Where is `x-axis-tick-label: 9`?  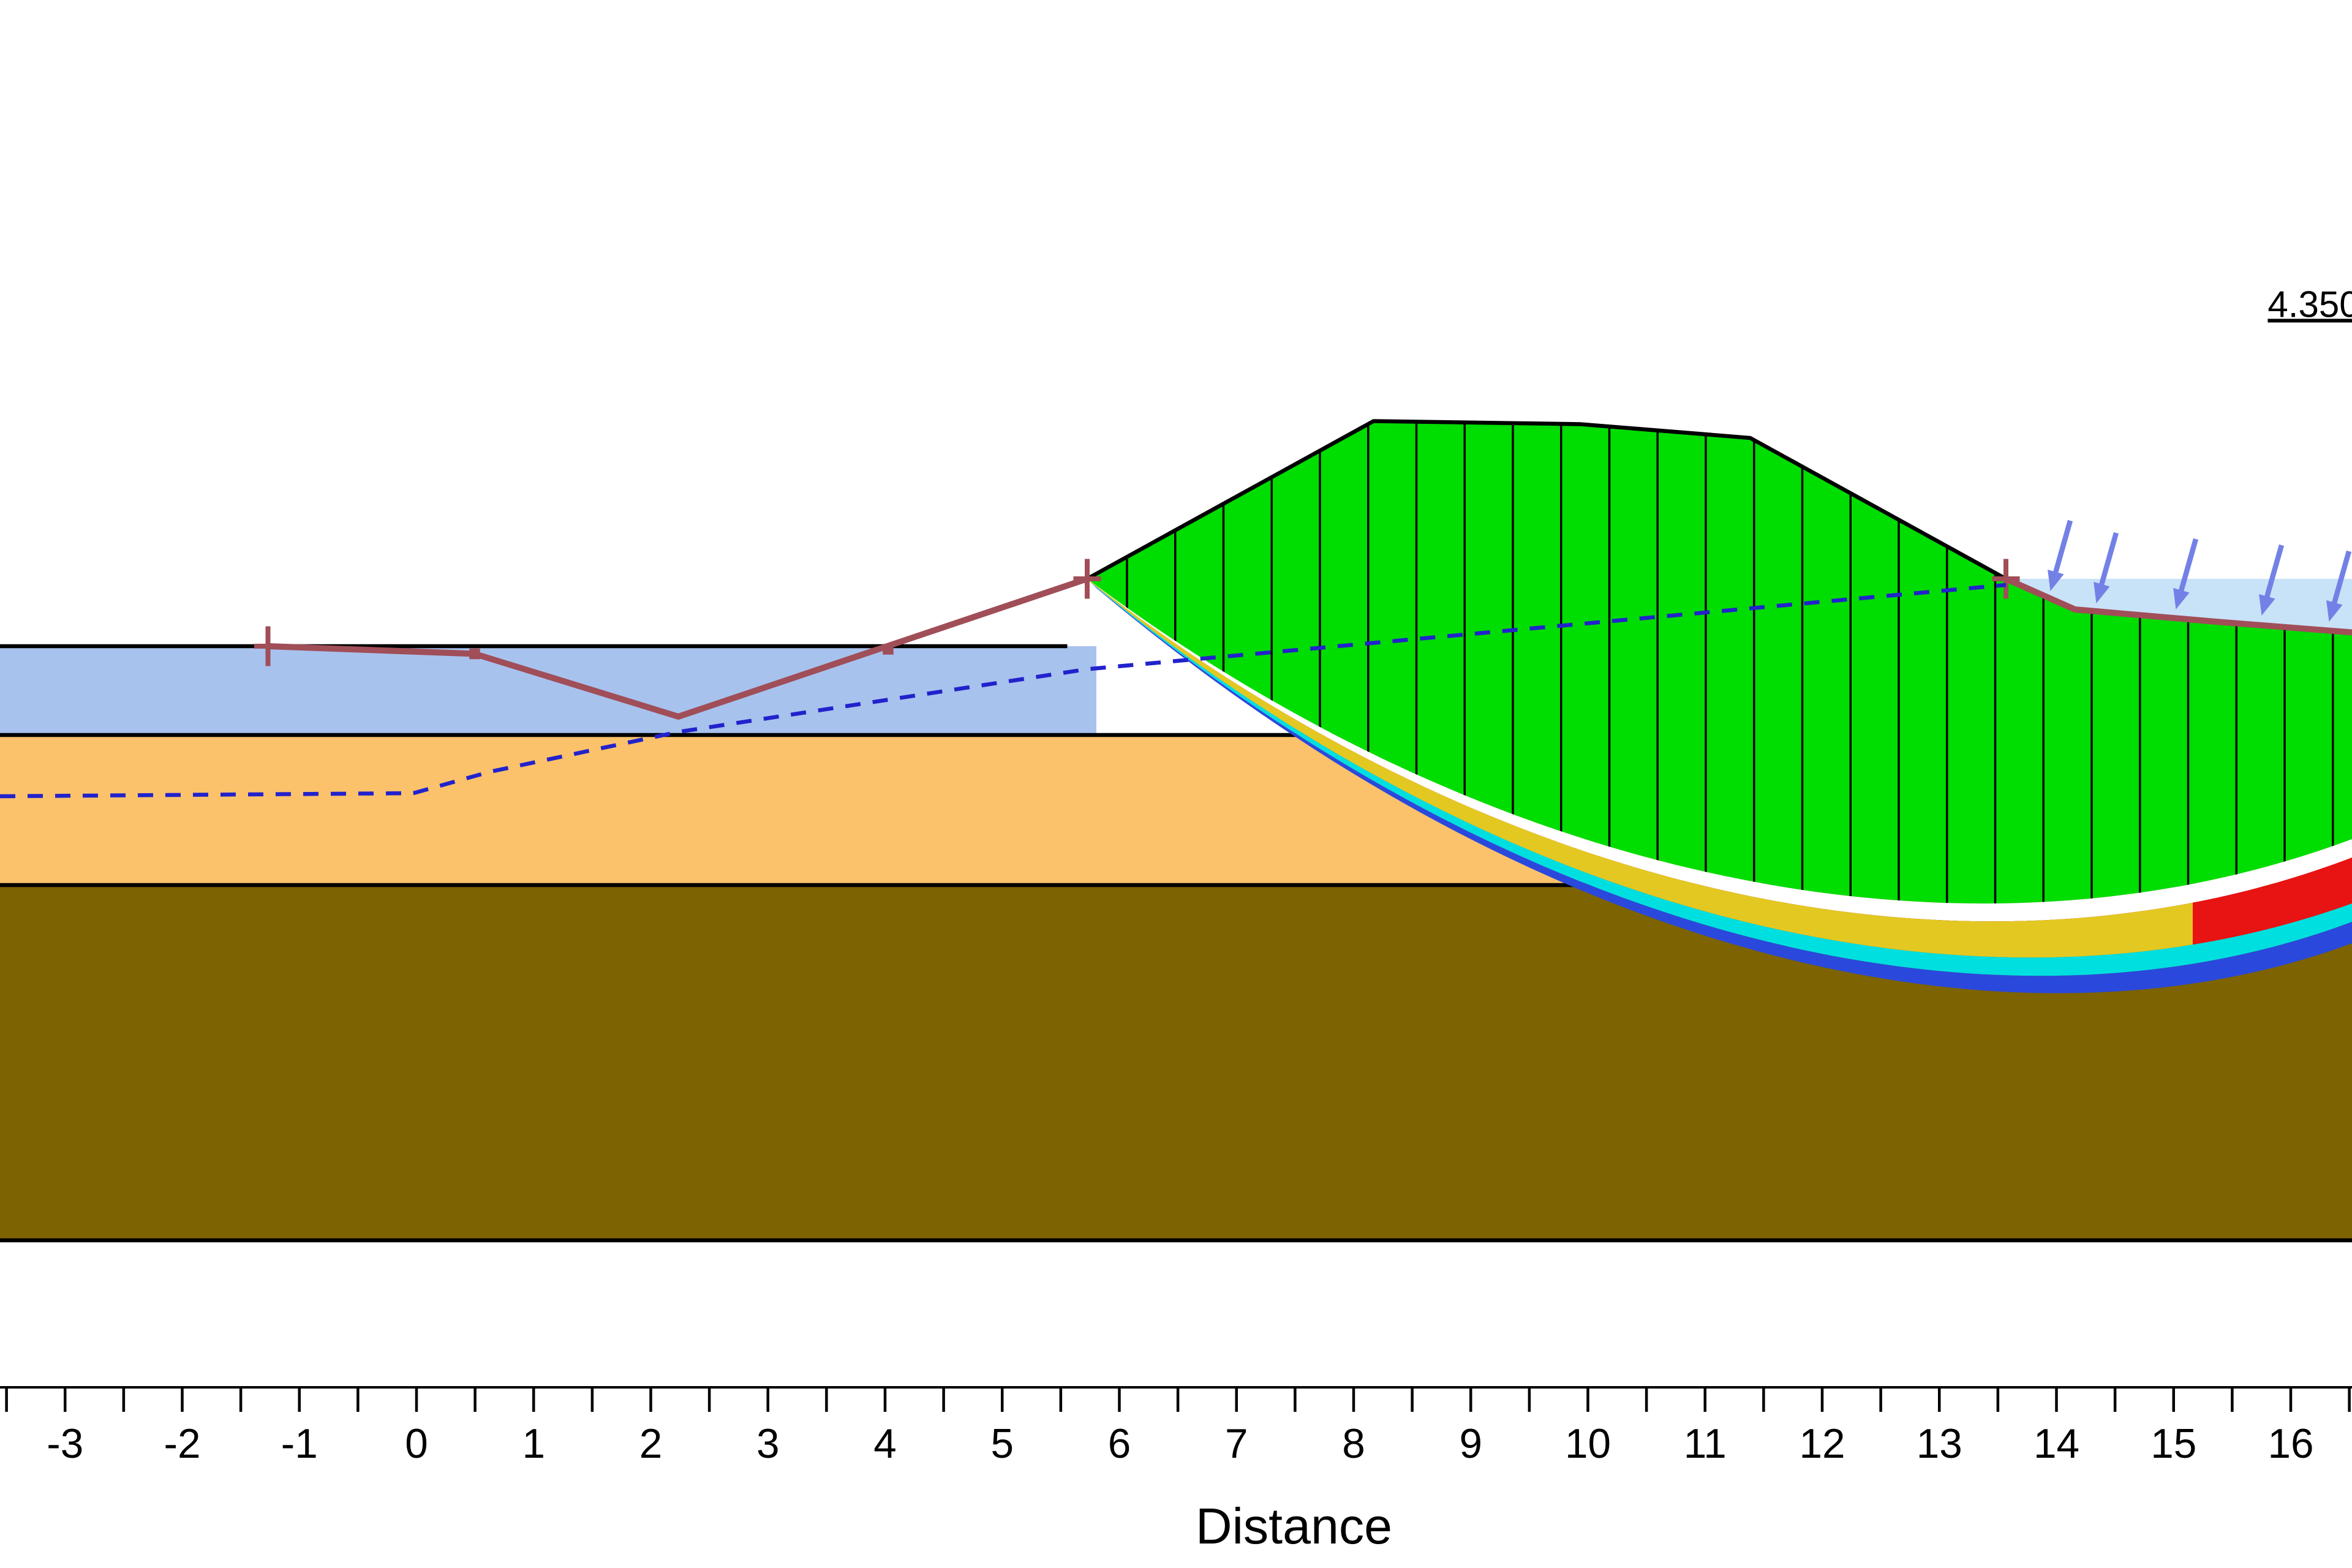
x-axis-tick-label: 9 is located at coordinates (1471, 1444).